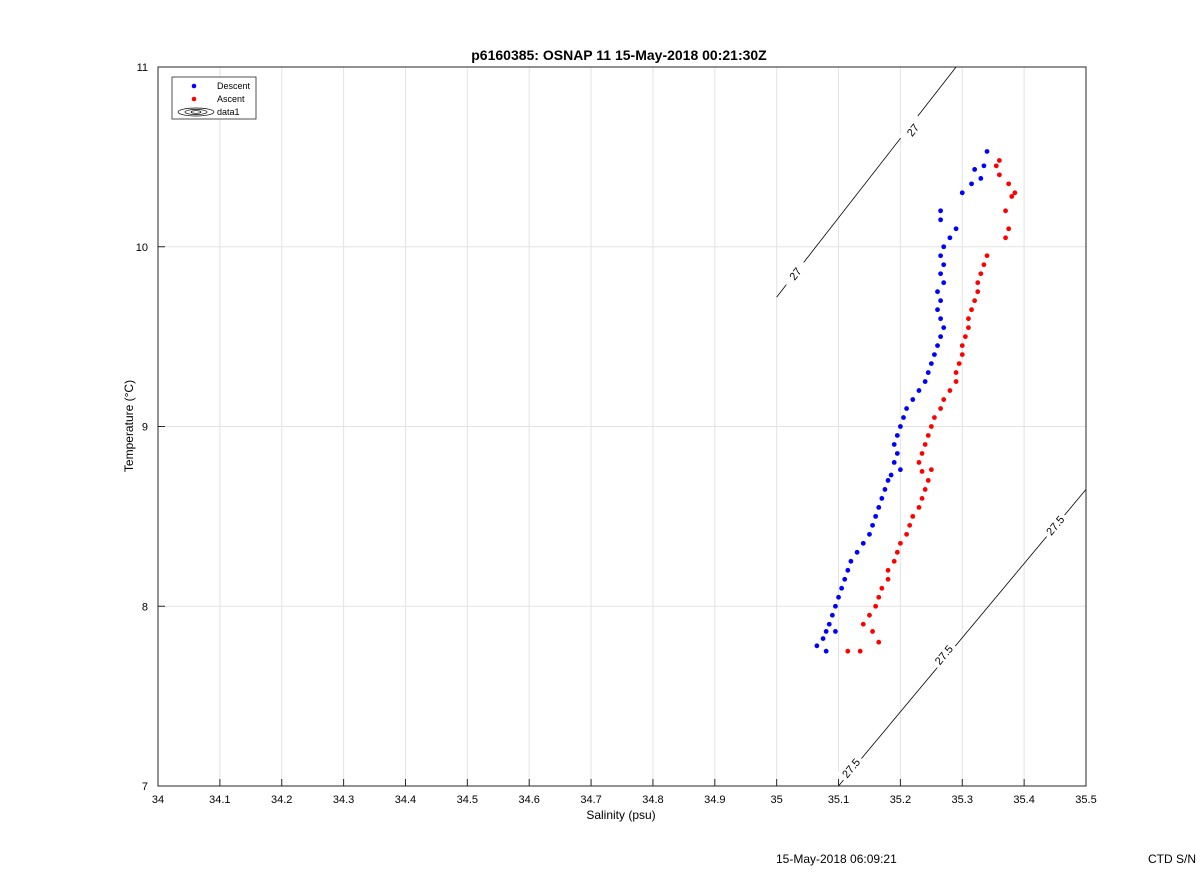 This screenshot has width=1200, height=885. I want to click on x-tick-label: 35.3, so click(962, 800).